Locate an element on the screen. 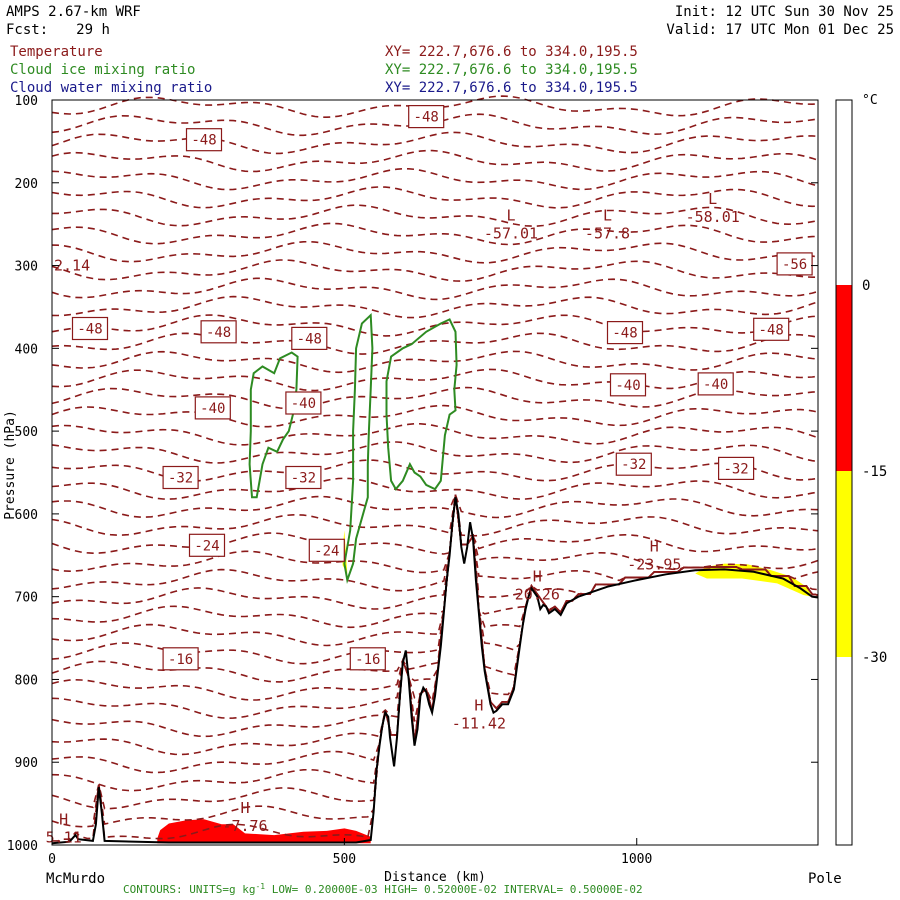 This screenshot has width=900, height=900. extremum-type-2: L is located at coordinates (712, 199).